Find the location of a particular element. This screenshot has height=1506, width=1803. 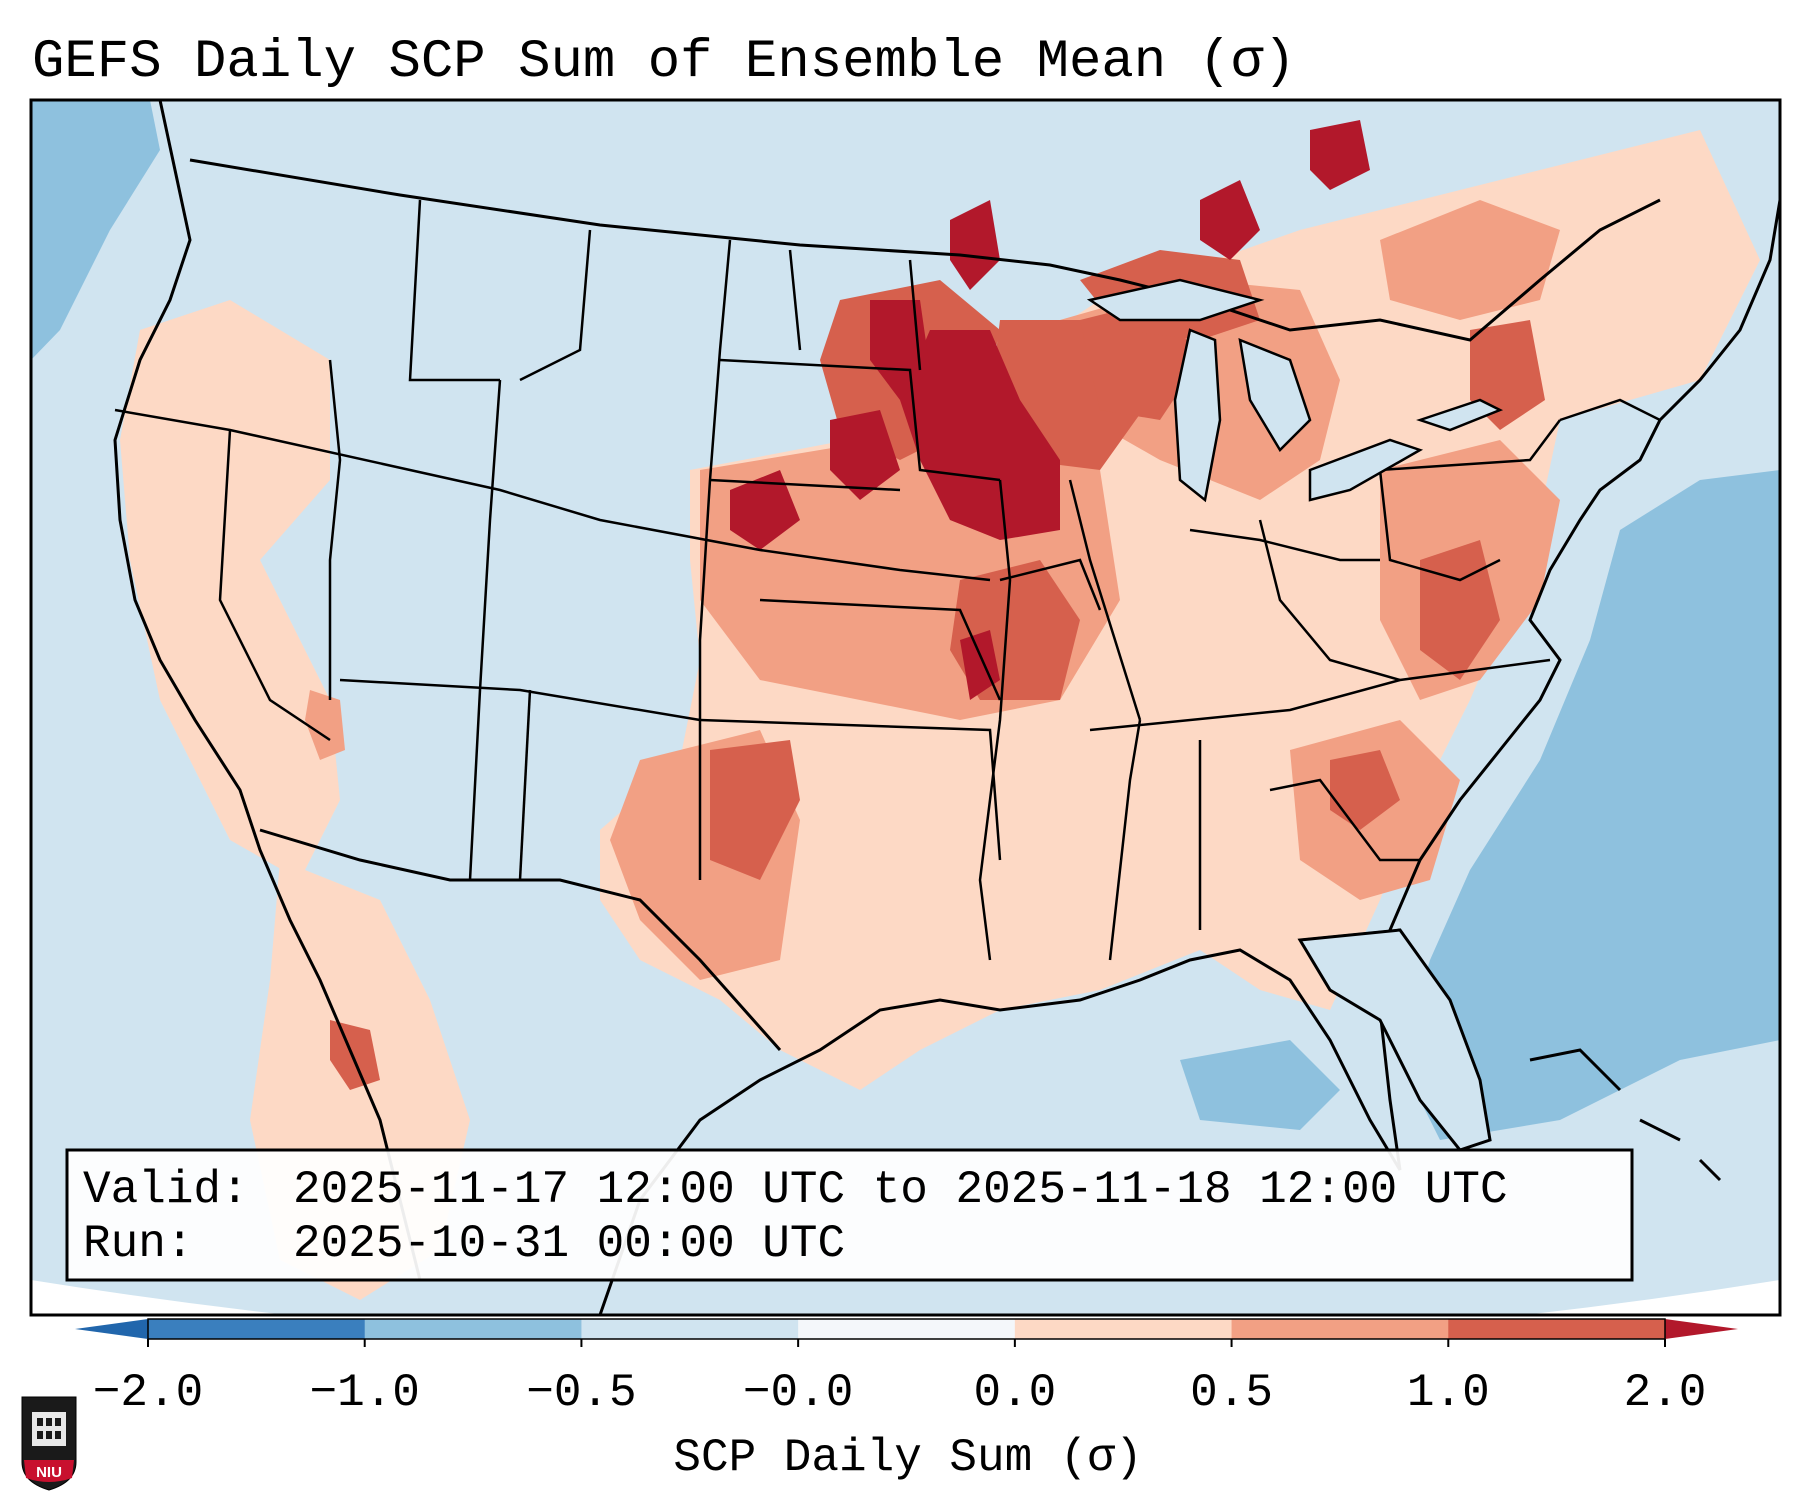

figure-title: GEFS Daily SCP Sum of Ensemble Mean (σ) is located at coordinates (664, 62).